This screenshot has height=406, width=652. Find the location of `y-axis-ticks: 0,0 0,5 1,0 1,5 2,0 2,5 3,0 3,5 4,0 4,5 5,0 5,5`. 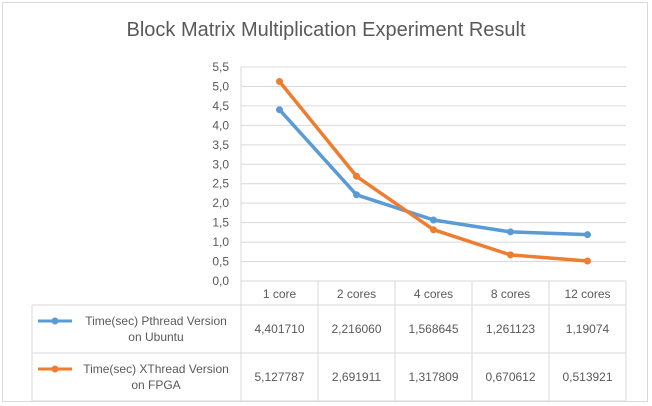

y-axis-ticks: 0,0 0,5 1,0 1,5 2,0 2,5 3,0 3,5 4,0 4,5 5,0 5,5 is located at coordinates (220, 174).